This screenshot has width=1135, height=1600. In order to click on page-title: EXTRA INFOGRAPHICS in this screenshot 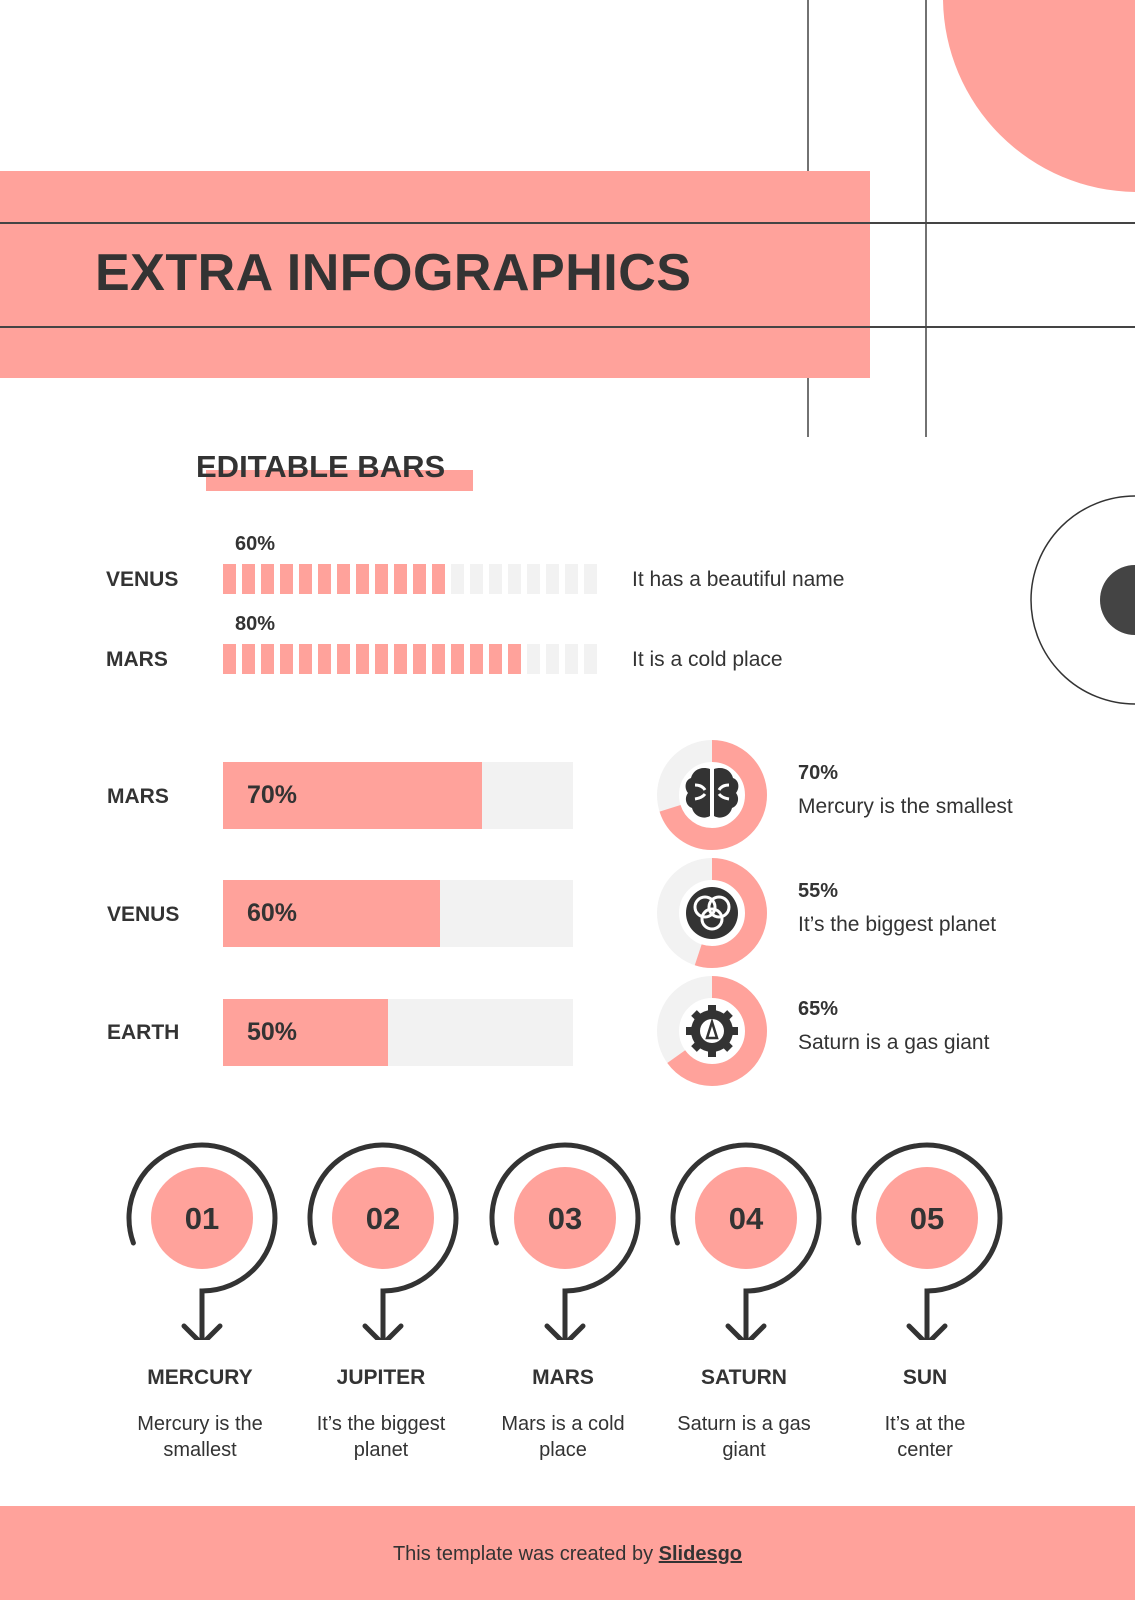, I will do `click(393, 273)`.